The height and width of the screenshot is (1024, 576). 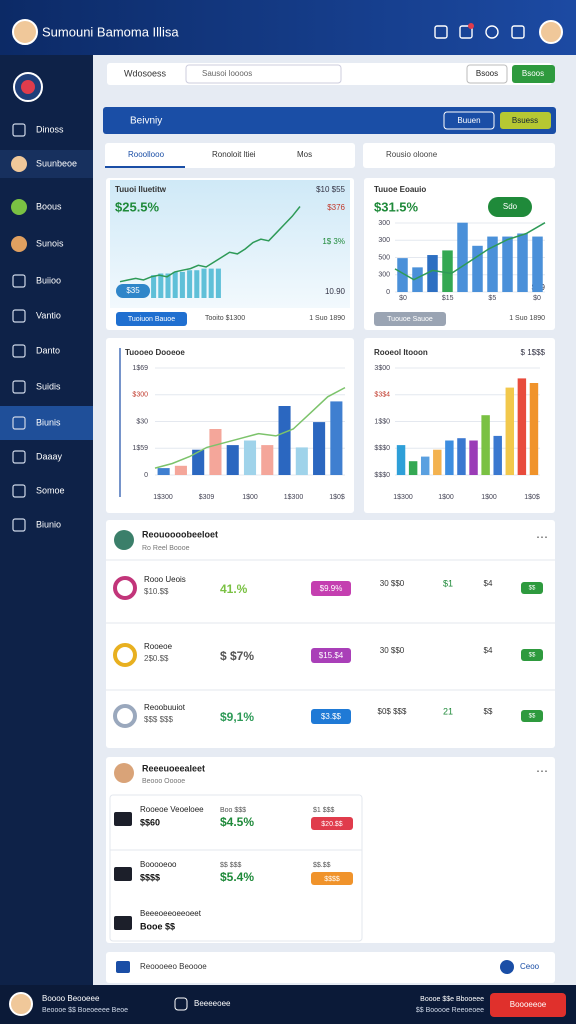 I want to click on side-label: $376, so click(x=336, y=207).